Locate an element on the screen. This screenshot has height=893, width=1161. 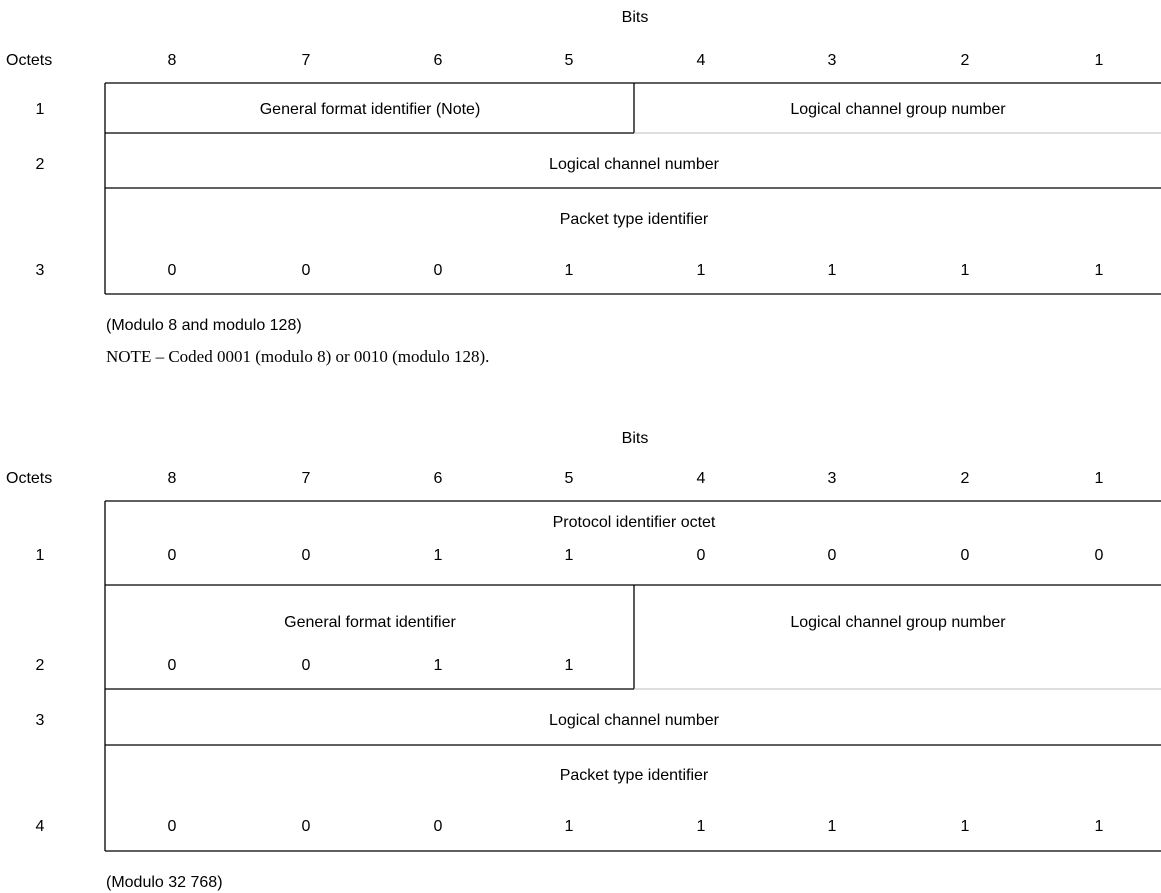
diagram-2-caption: (Modulo 32 768) is located at coordinates (164, 882).